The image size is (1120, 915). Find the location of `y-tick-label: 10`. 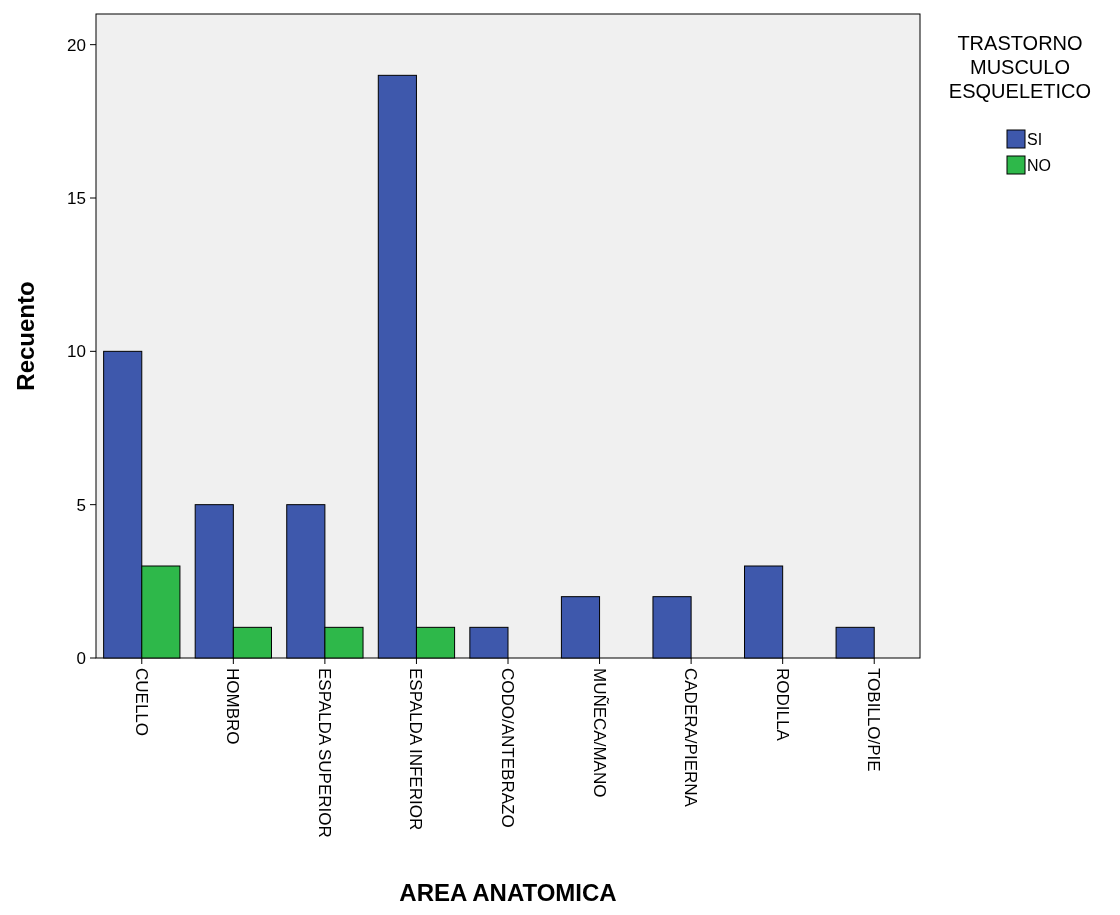

y-tick-label: 10 is located at coordinates (76, 352).